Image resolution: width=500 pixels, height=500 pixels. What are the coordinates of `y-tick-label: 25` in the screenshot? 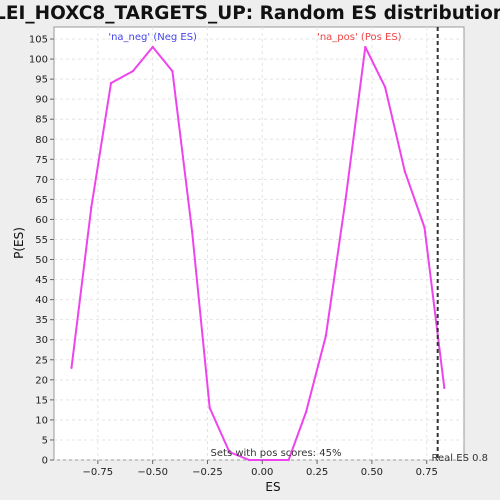 It's located at (41, 360).